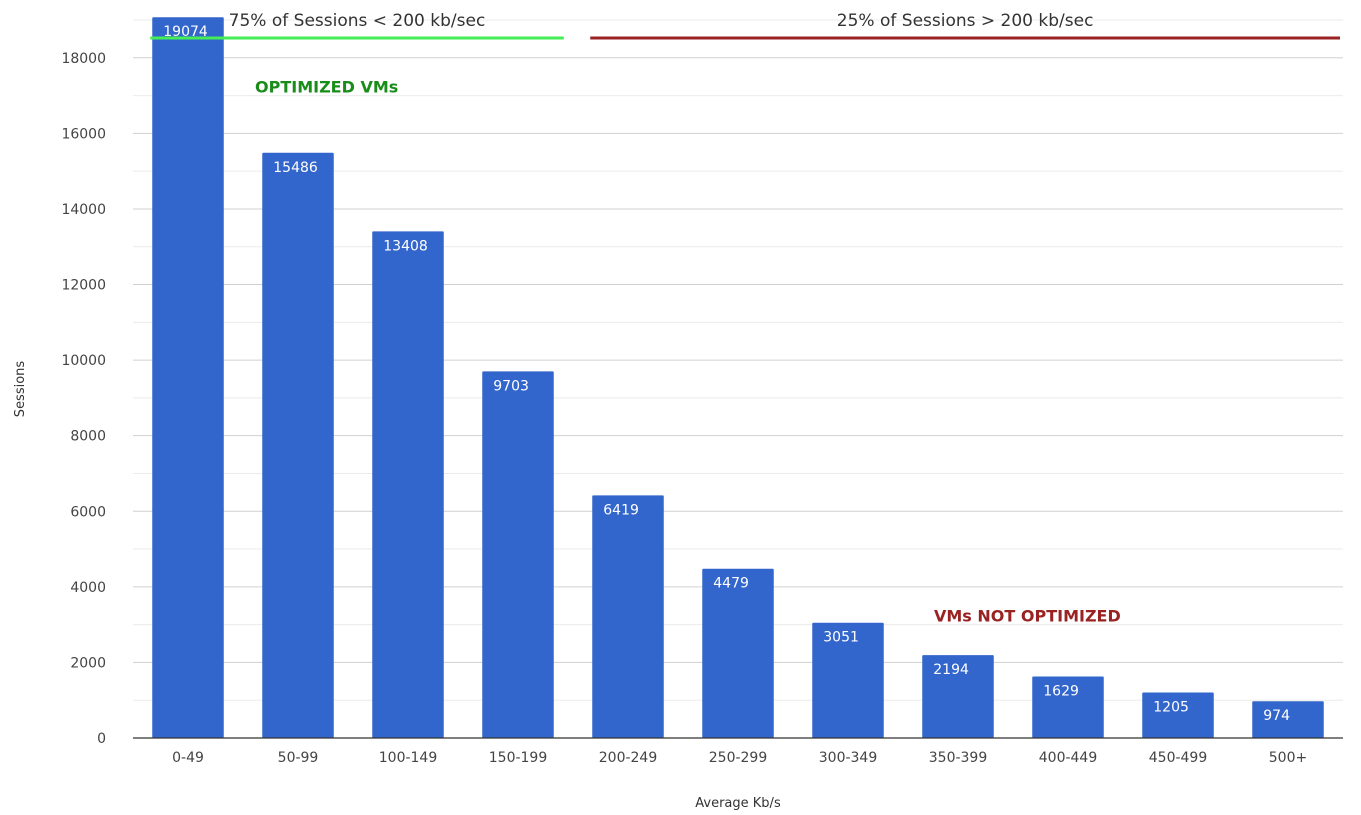  Describe the element at coordinates (83, 59) in the screenshot. I see `y-tick-label: 18000` at that location.